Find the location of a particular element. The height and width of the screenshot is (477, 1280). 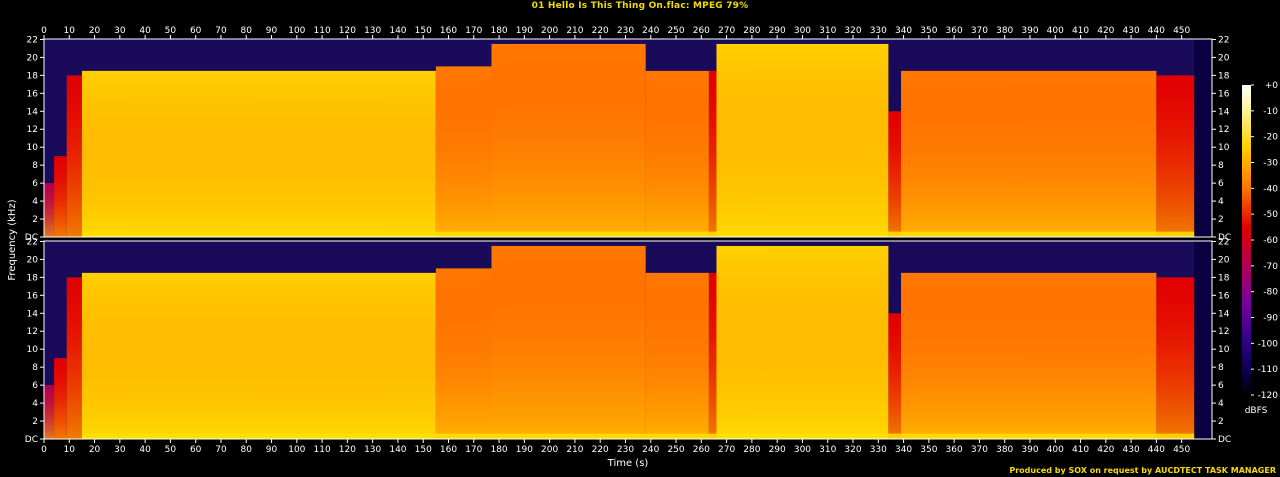

x-tick-label: 230 is located at coordinates (625, 31).